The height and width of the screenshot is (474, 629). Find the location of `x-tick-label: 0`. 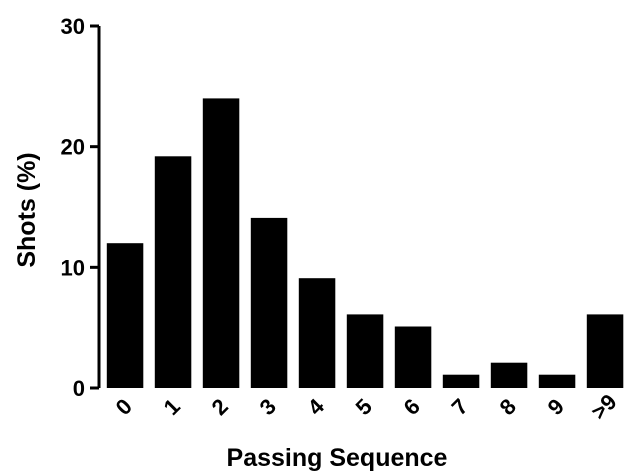

x-tick-label: 0 is located at coordinates (124, 407).